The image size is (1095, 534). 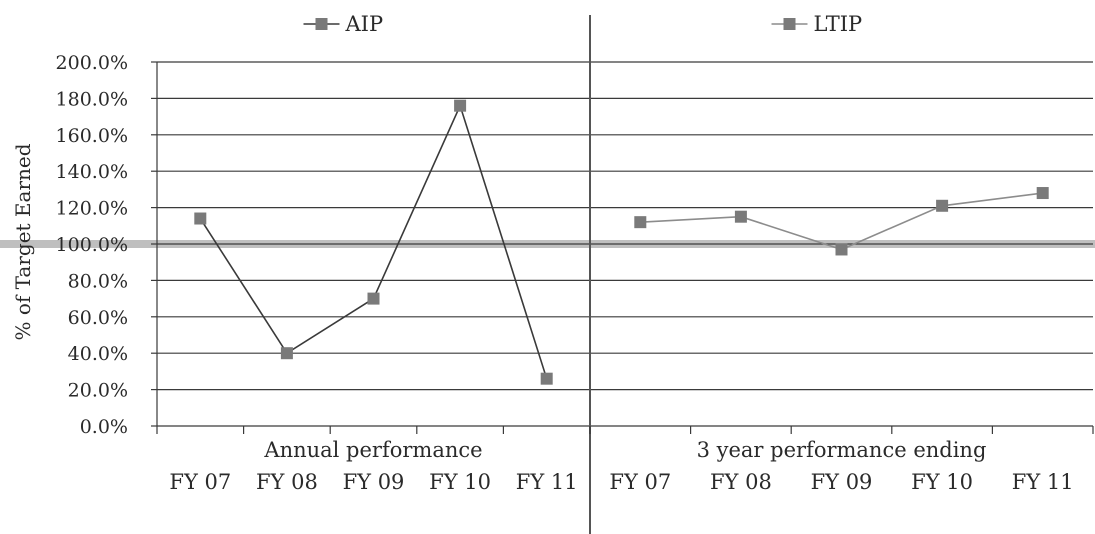 What do you see at coordinates (364, 24) in the screenshot?
I see `legend-label-aip: AIP` at bounding box center [364, 24].